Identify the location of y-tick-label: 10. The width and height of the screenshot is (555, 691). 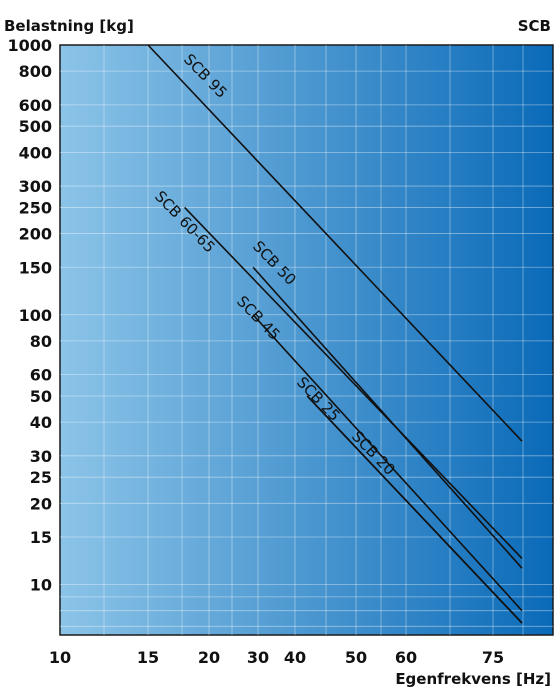
(41, 585).